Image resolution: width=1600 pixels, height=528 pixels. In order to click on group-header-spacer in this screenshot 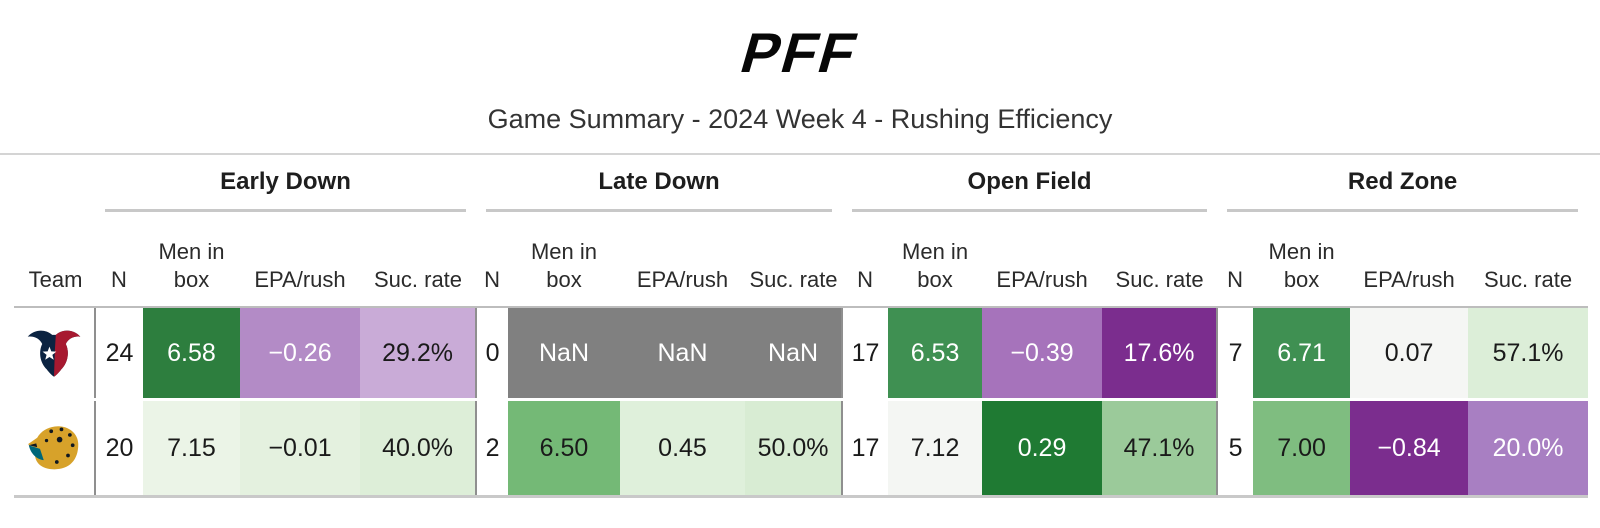, I will do `click(54, 183)`.